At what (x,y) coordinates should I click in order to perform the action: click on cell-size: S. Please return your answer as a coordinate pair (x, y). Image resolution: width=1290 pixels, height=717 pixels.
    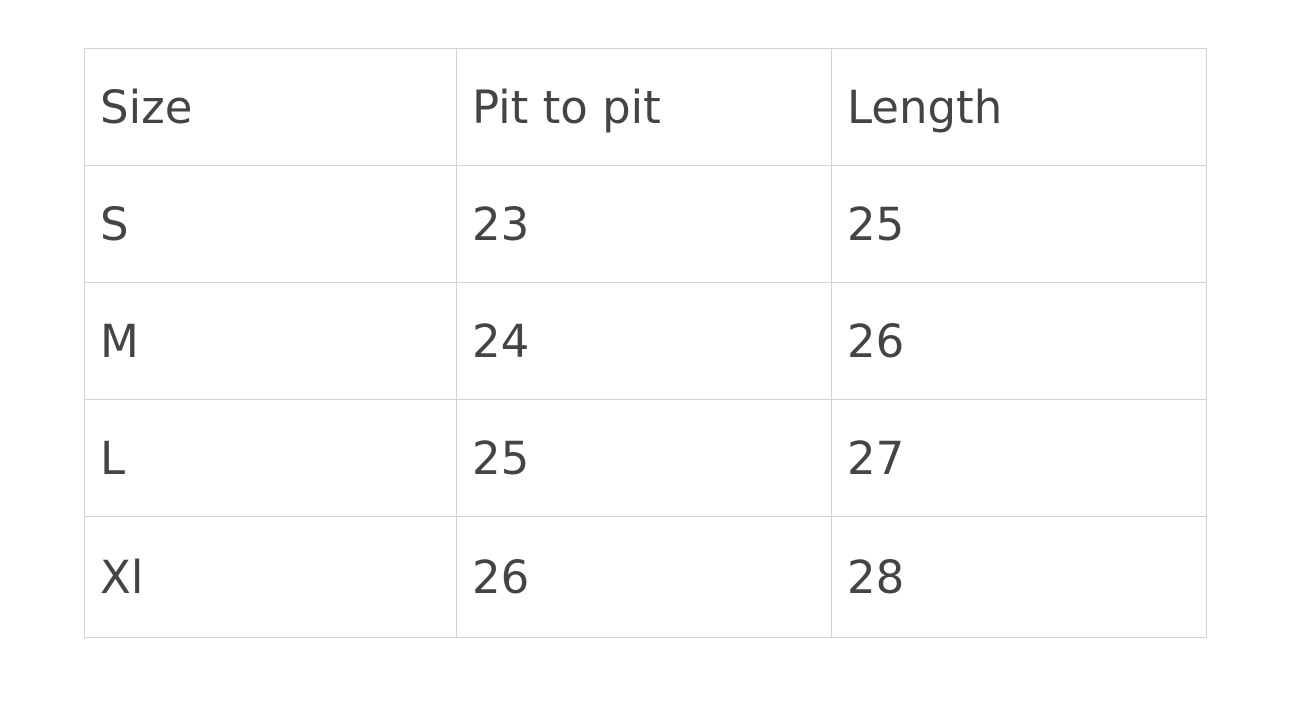
    Looking at the image, I should click on (270, 224).